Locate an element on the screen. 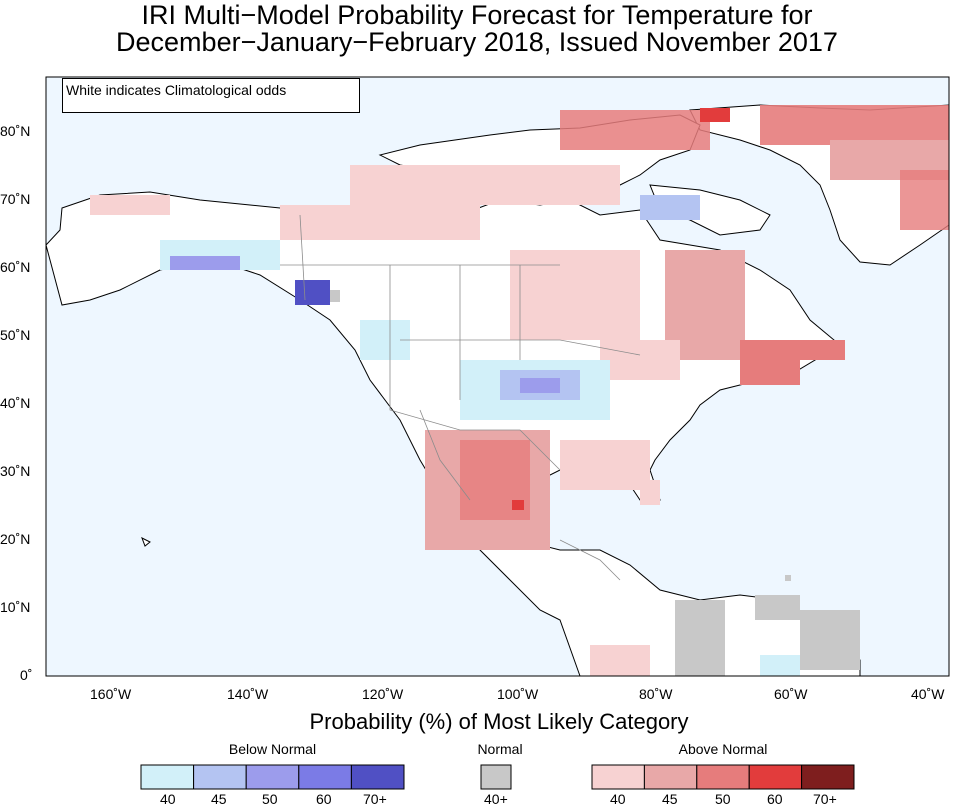  climatological-odds-note: White indicates Climatological odds is located at coordinates (211, 95).